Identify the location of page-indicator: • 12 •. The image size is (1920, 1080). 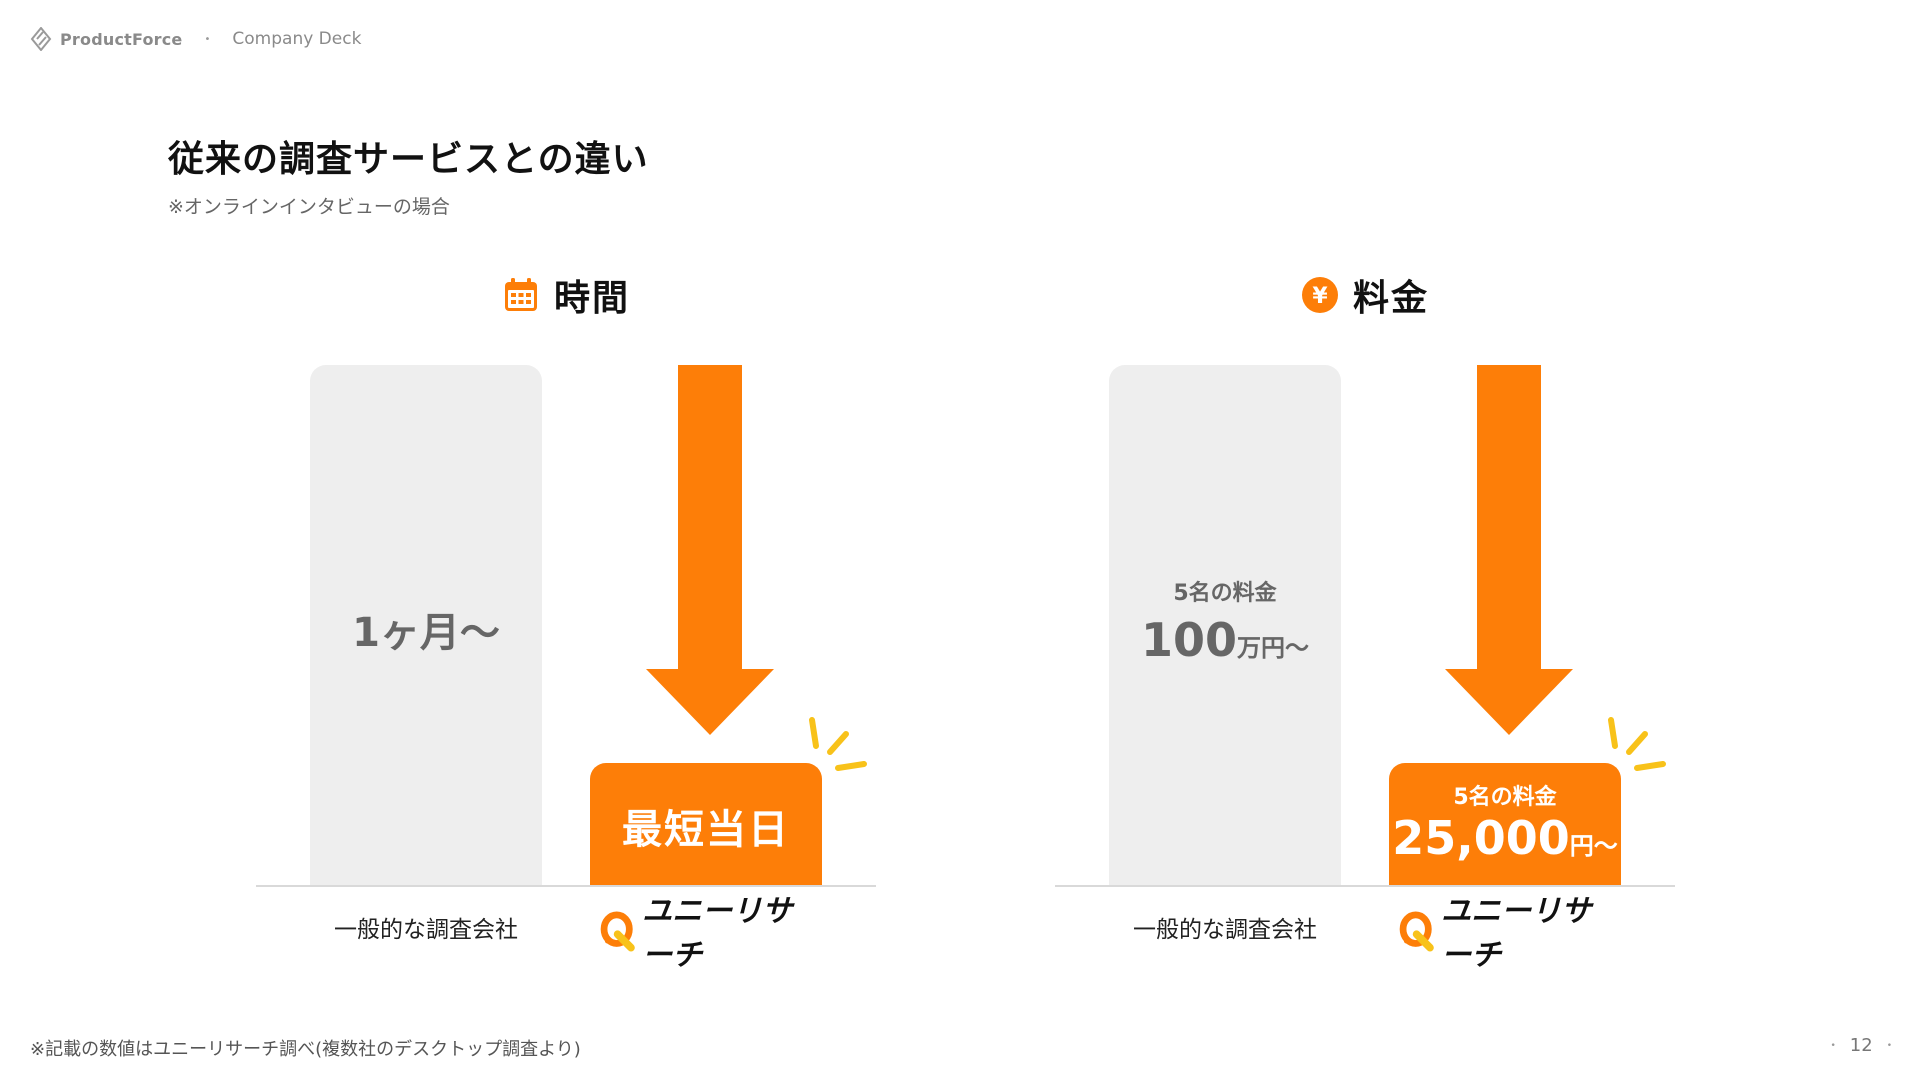
(1861, 1045).